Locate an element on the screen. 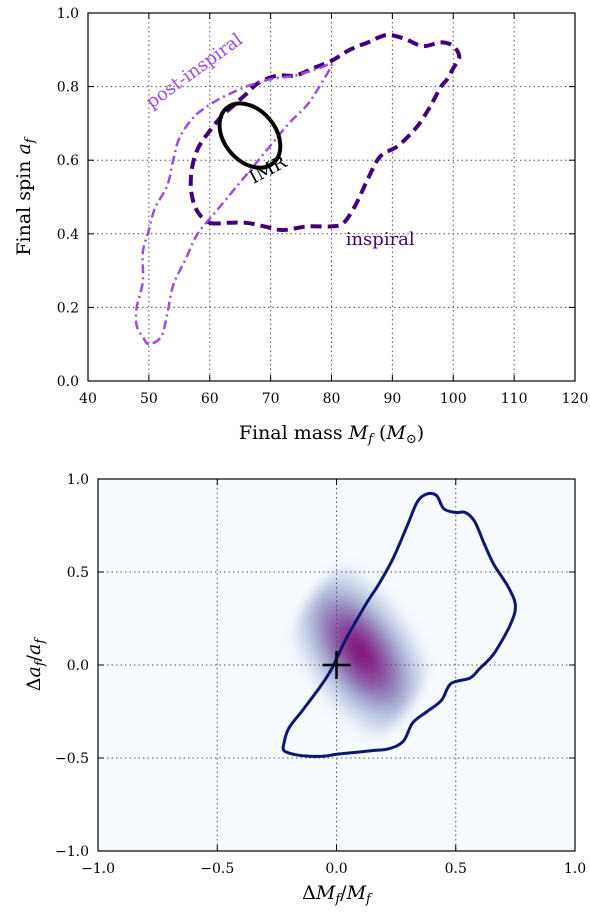 Image resolution: width=590 pixels, height=917 pixels. x-tick-label: 60 is located at coordinates (210, 399).